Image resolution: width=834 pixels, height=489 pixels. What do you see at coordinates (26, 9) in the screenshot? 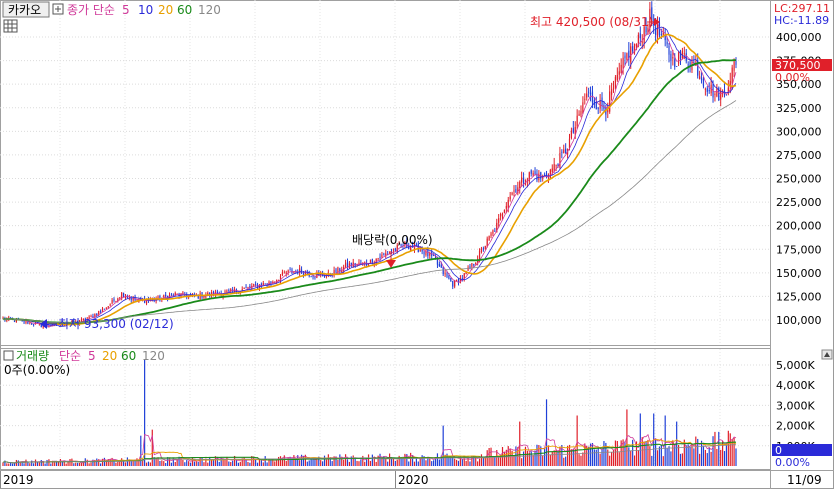
I see `symbol-box` at bounding box center [26, 9].